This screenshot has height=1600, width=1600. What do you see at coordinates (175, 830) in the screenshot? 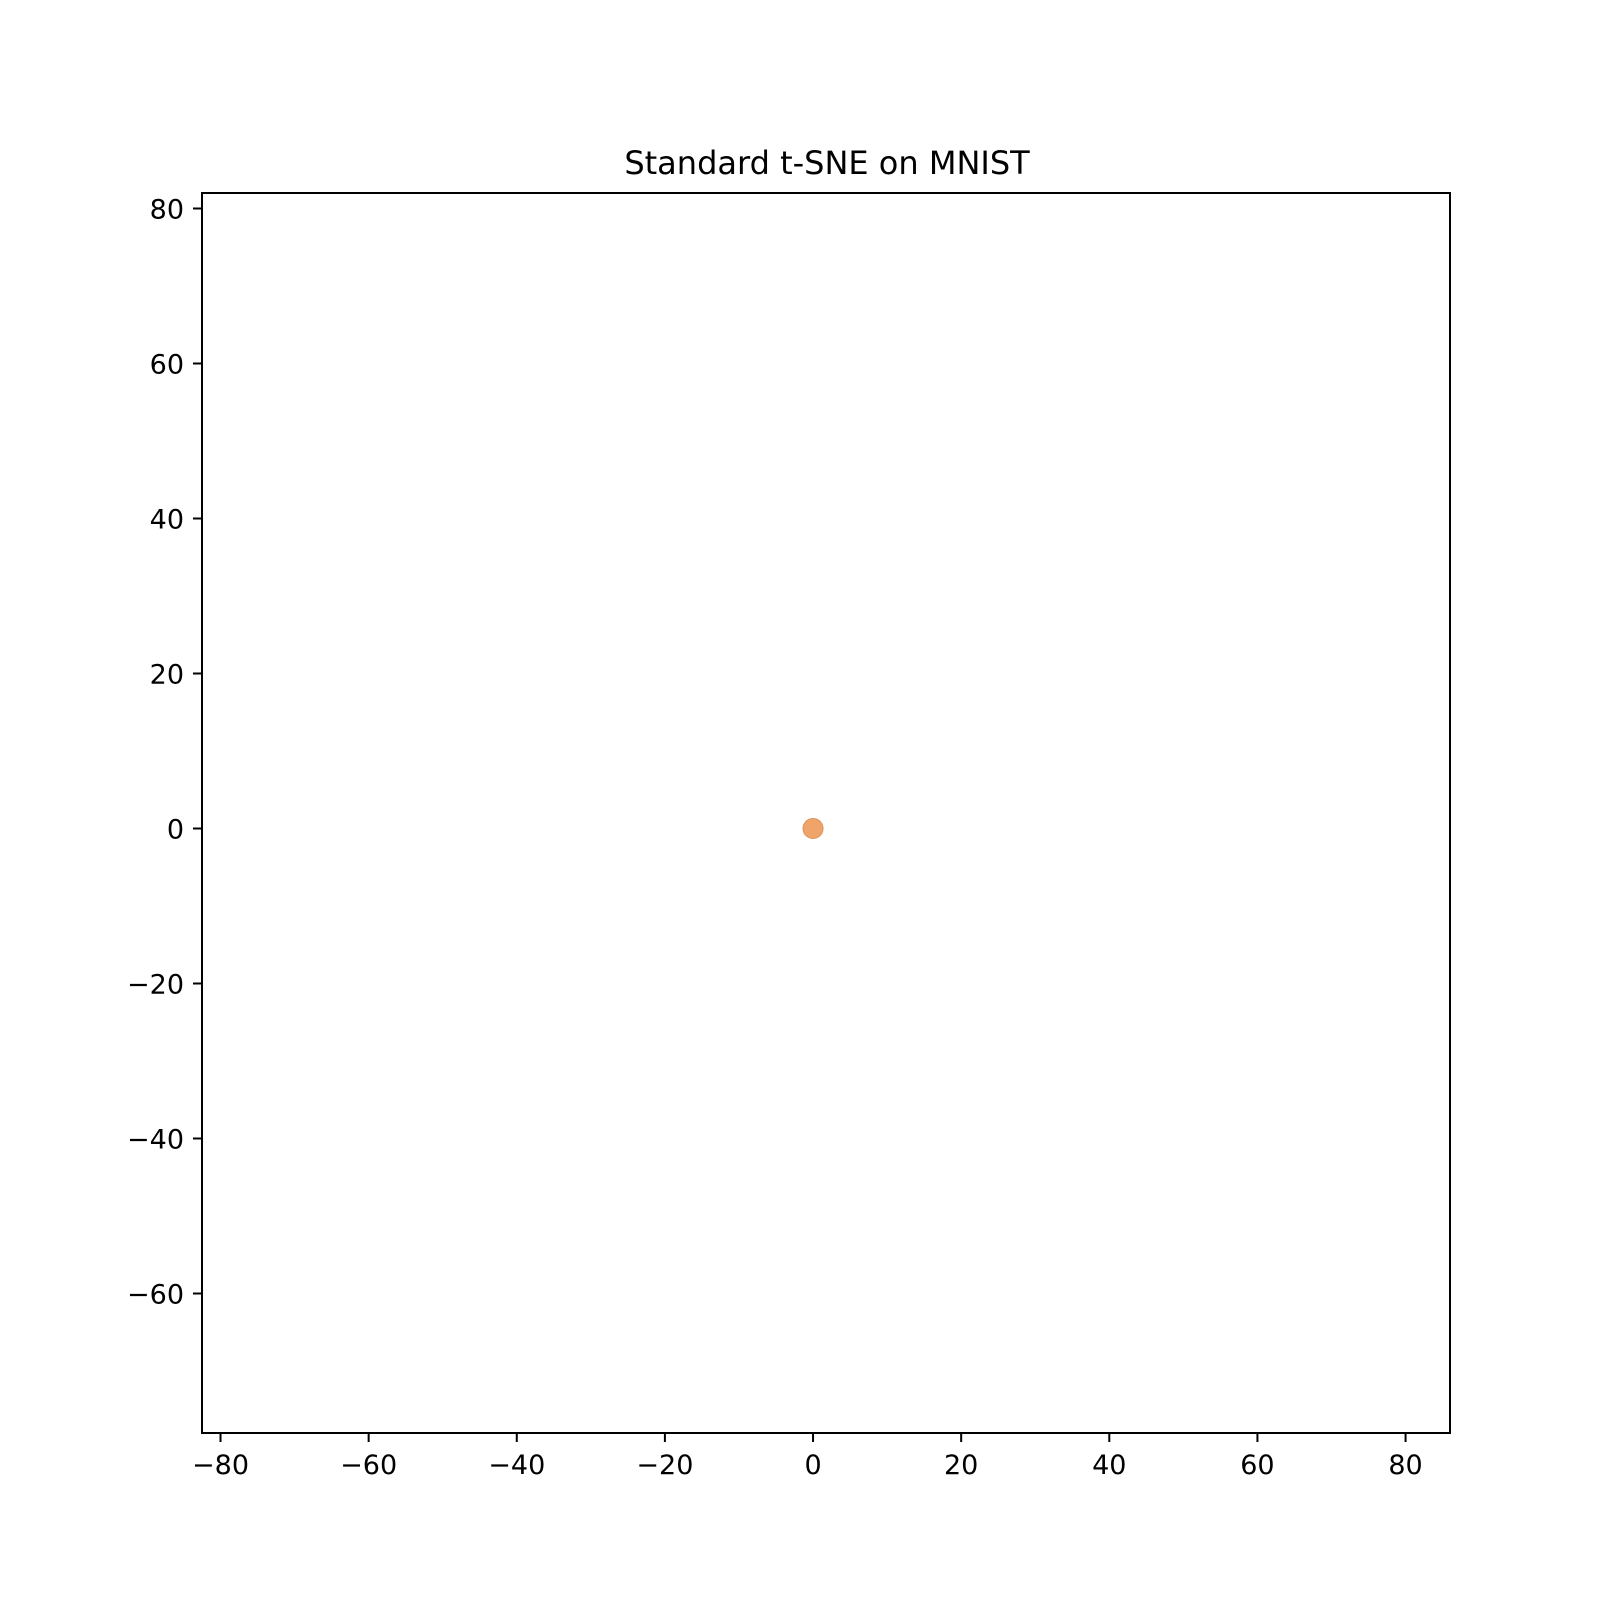
I see `y-tick-label: 0` at bounding box center [175, 830].